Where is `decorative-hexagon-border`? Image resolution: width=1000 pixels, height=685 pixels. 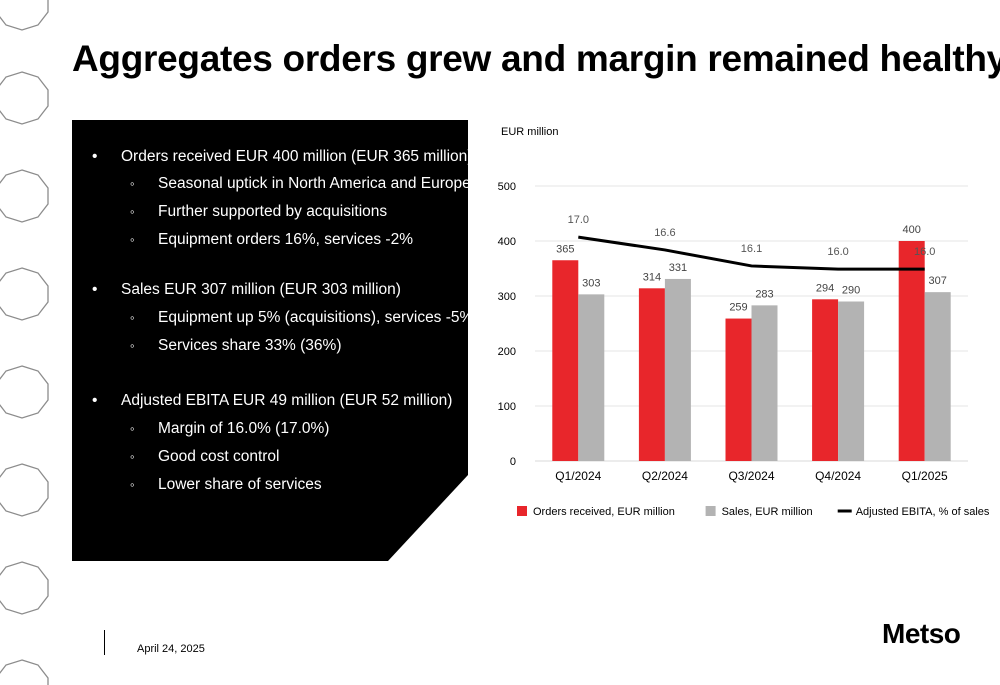 decorative-hexagon-border is located at coordinates (24, 342).